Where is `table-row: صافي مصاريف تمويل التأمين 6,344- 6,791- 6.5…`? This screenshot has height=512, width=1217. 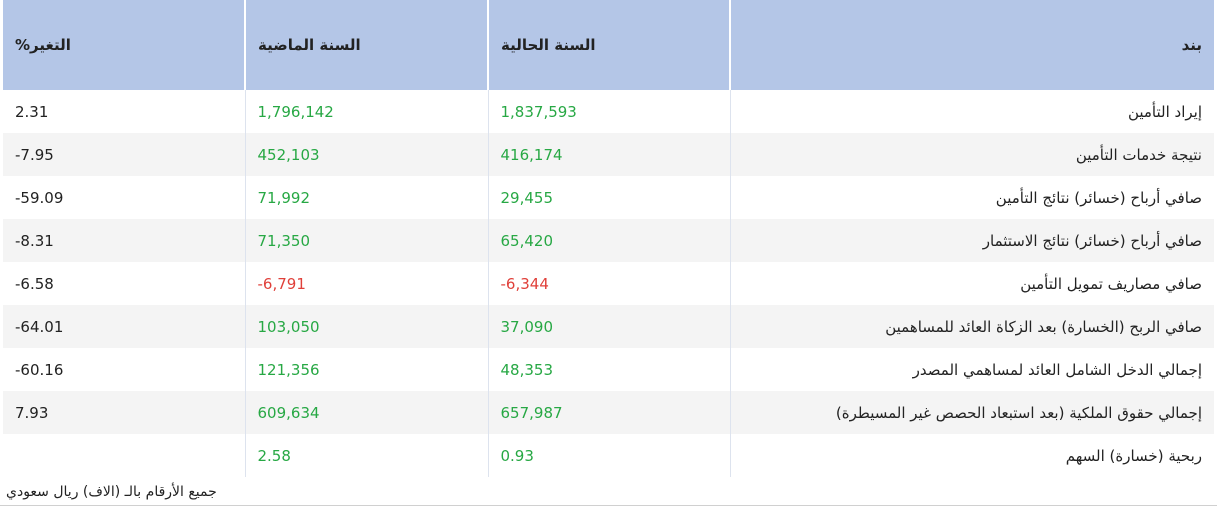 table-row: صافي مصاريف تمويل التأمين 6,344- 6,791- 6.5… is located at coordinates (608, 283).